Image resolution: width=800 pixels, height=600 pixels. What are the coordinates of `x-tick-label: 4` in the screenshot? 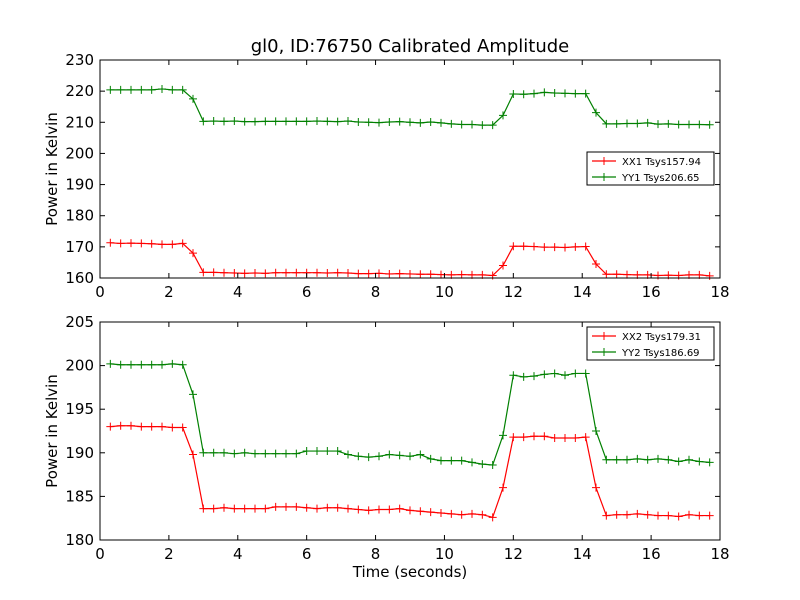 It's located at (238, 554).